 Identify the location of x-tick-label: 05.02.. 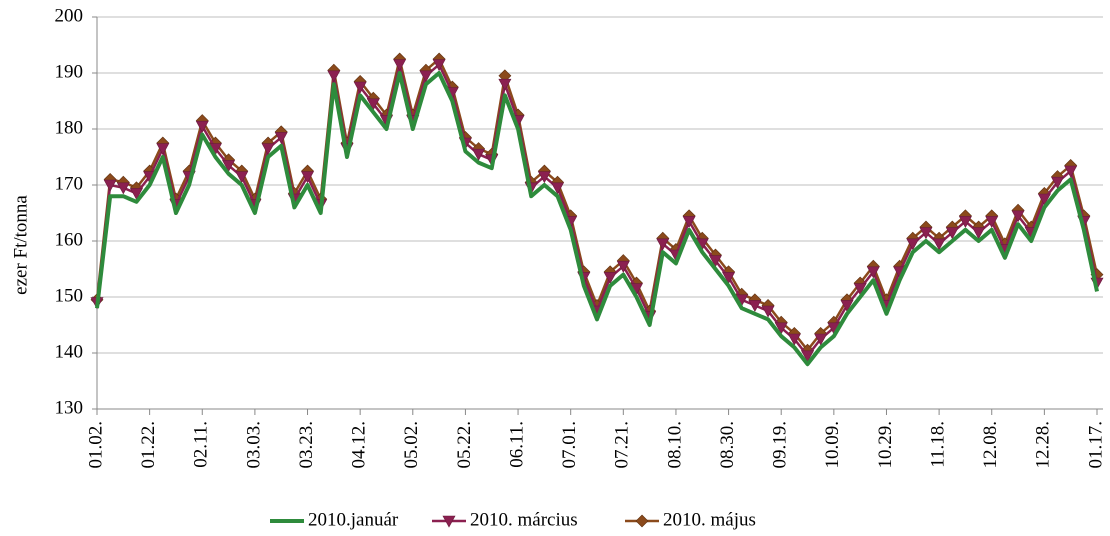
(411, 445).